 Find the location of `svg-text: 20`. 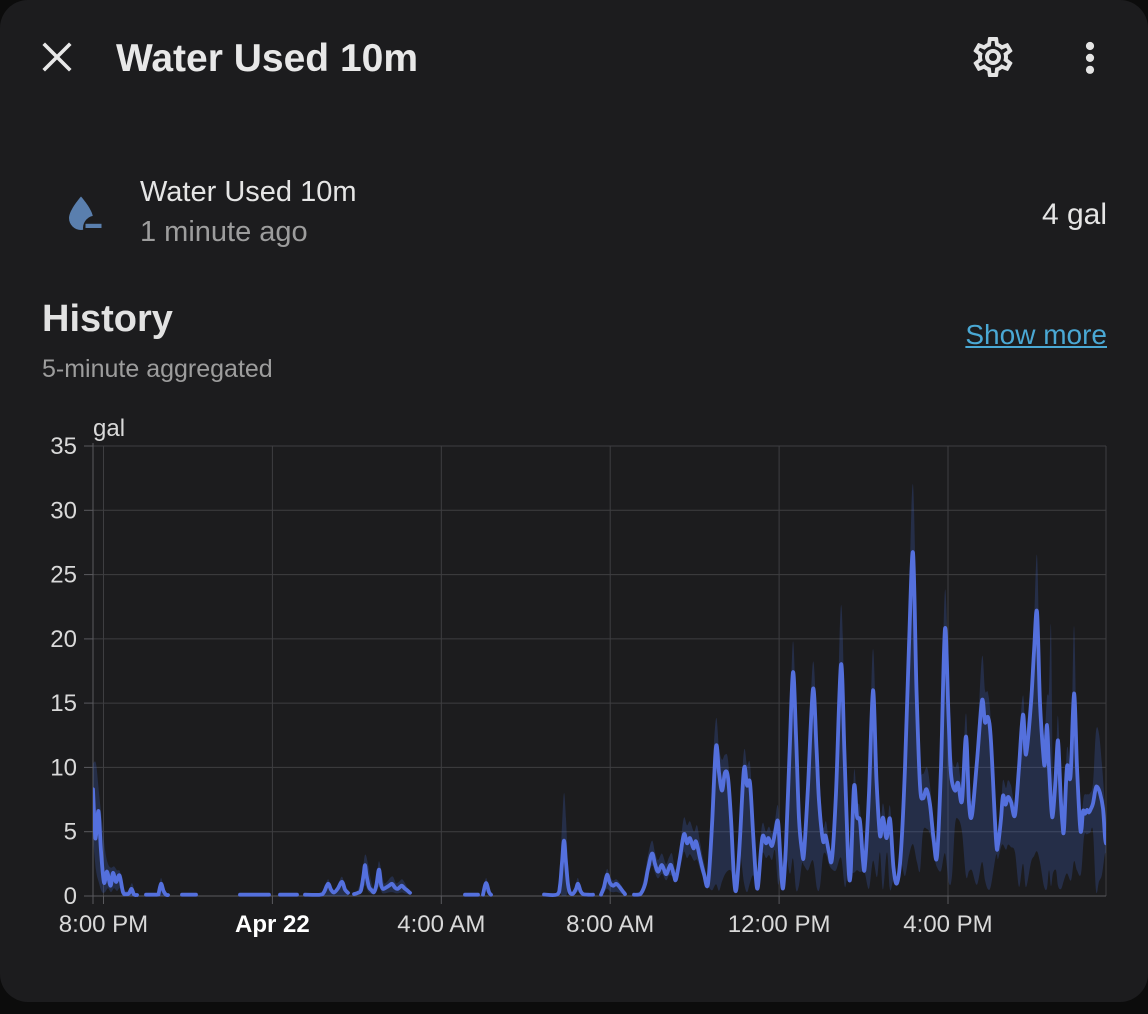

svg-text: 20 is located at coordinates (63, 639).